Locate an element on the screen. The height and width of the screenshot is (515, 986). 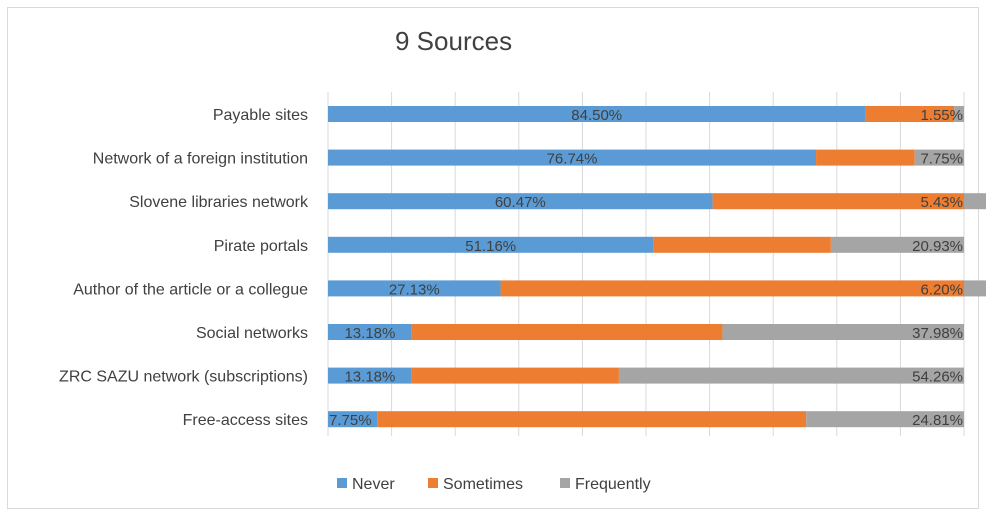
category-label: Slovene libraries network is located at coordinates (219, 202).